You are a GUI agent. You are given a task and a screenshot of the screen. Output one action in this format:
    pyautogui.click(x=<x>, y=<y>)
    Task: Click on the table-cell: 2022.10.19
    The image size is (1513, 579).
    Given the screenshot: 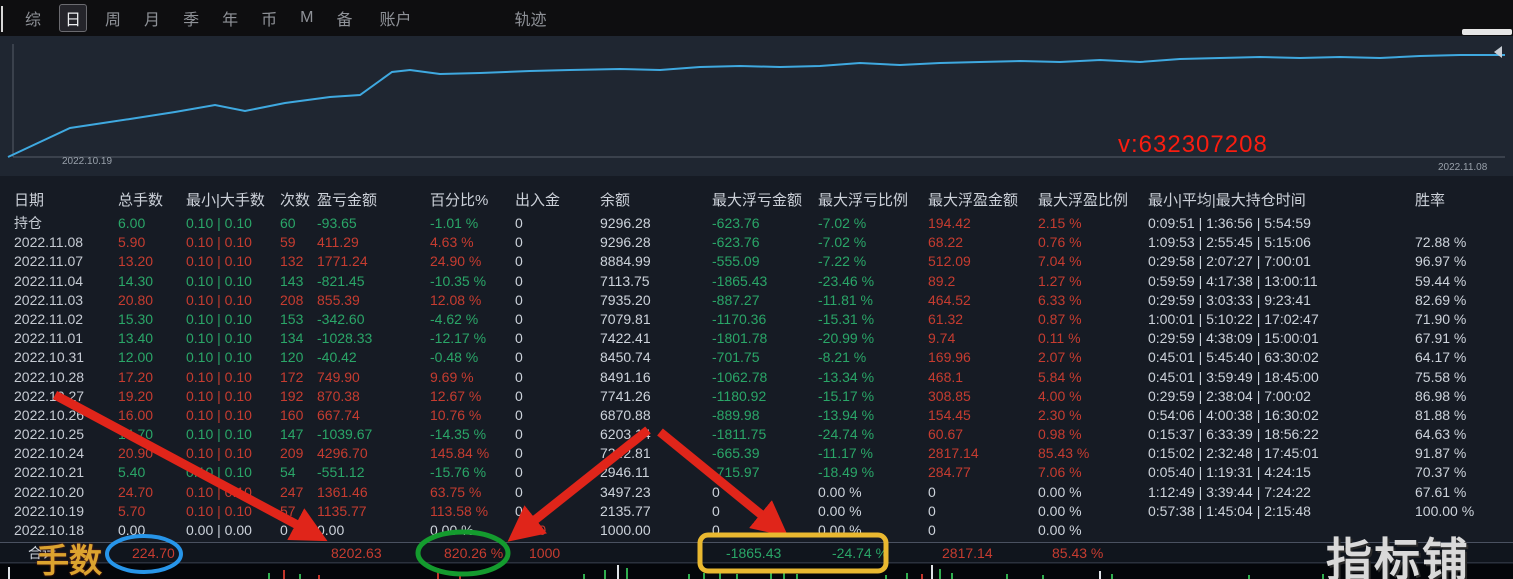 What is the action you would take?
    pyautogui.click(x=49, y=510)
    